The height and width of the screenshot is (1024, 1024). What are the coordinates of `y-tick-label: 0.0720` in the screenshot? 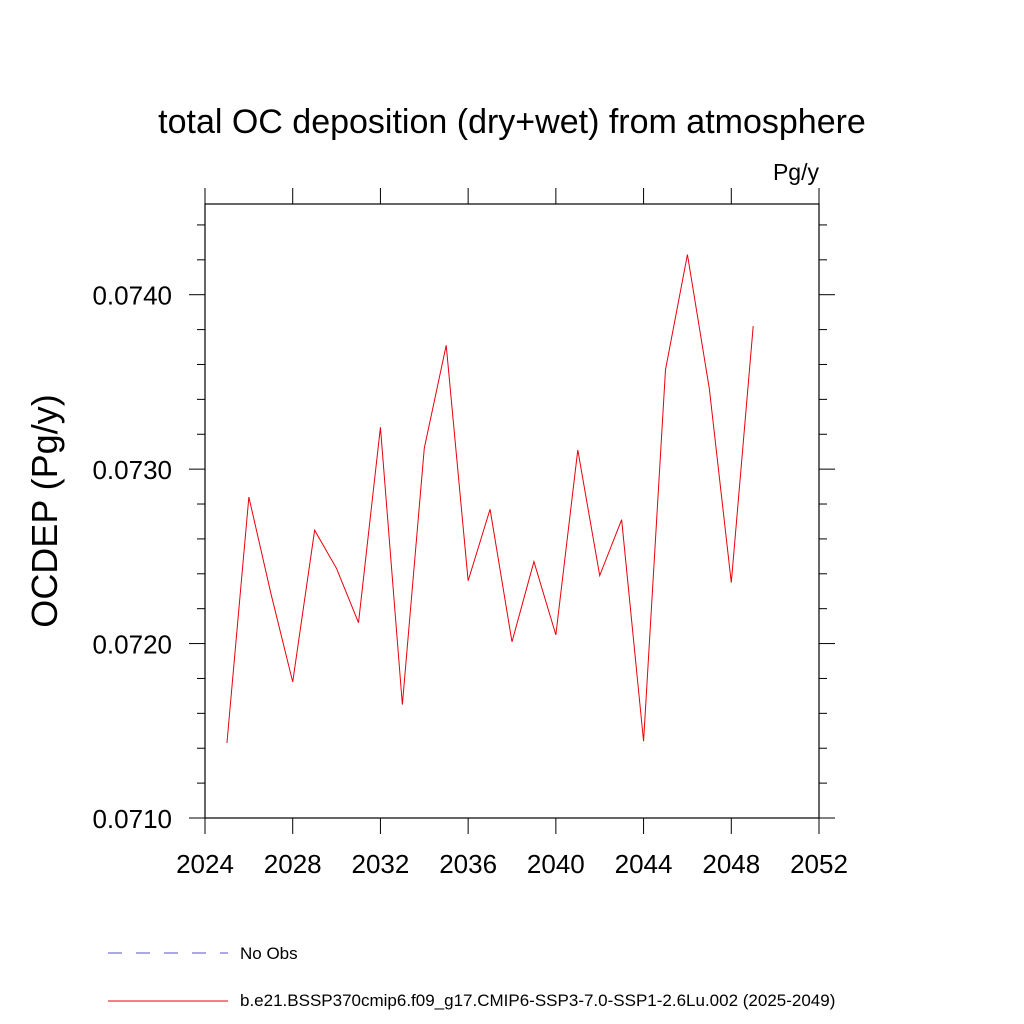 It's located at (132, 645).